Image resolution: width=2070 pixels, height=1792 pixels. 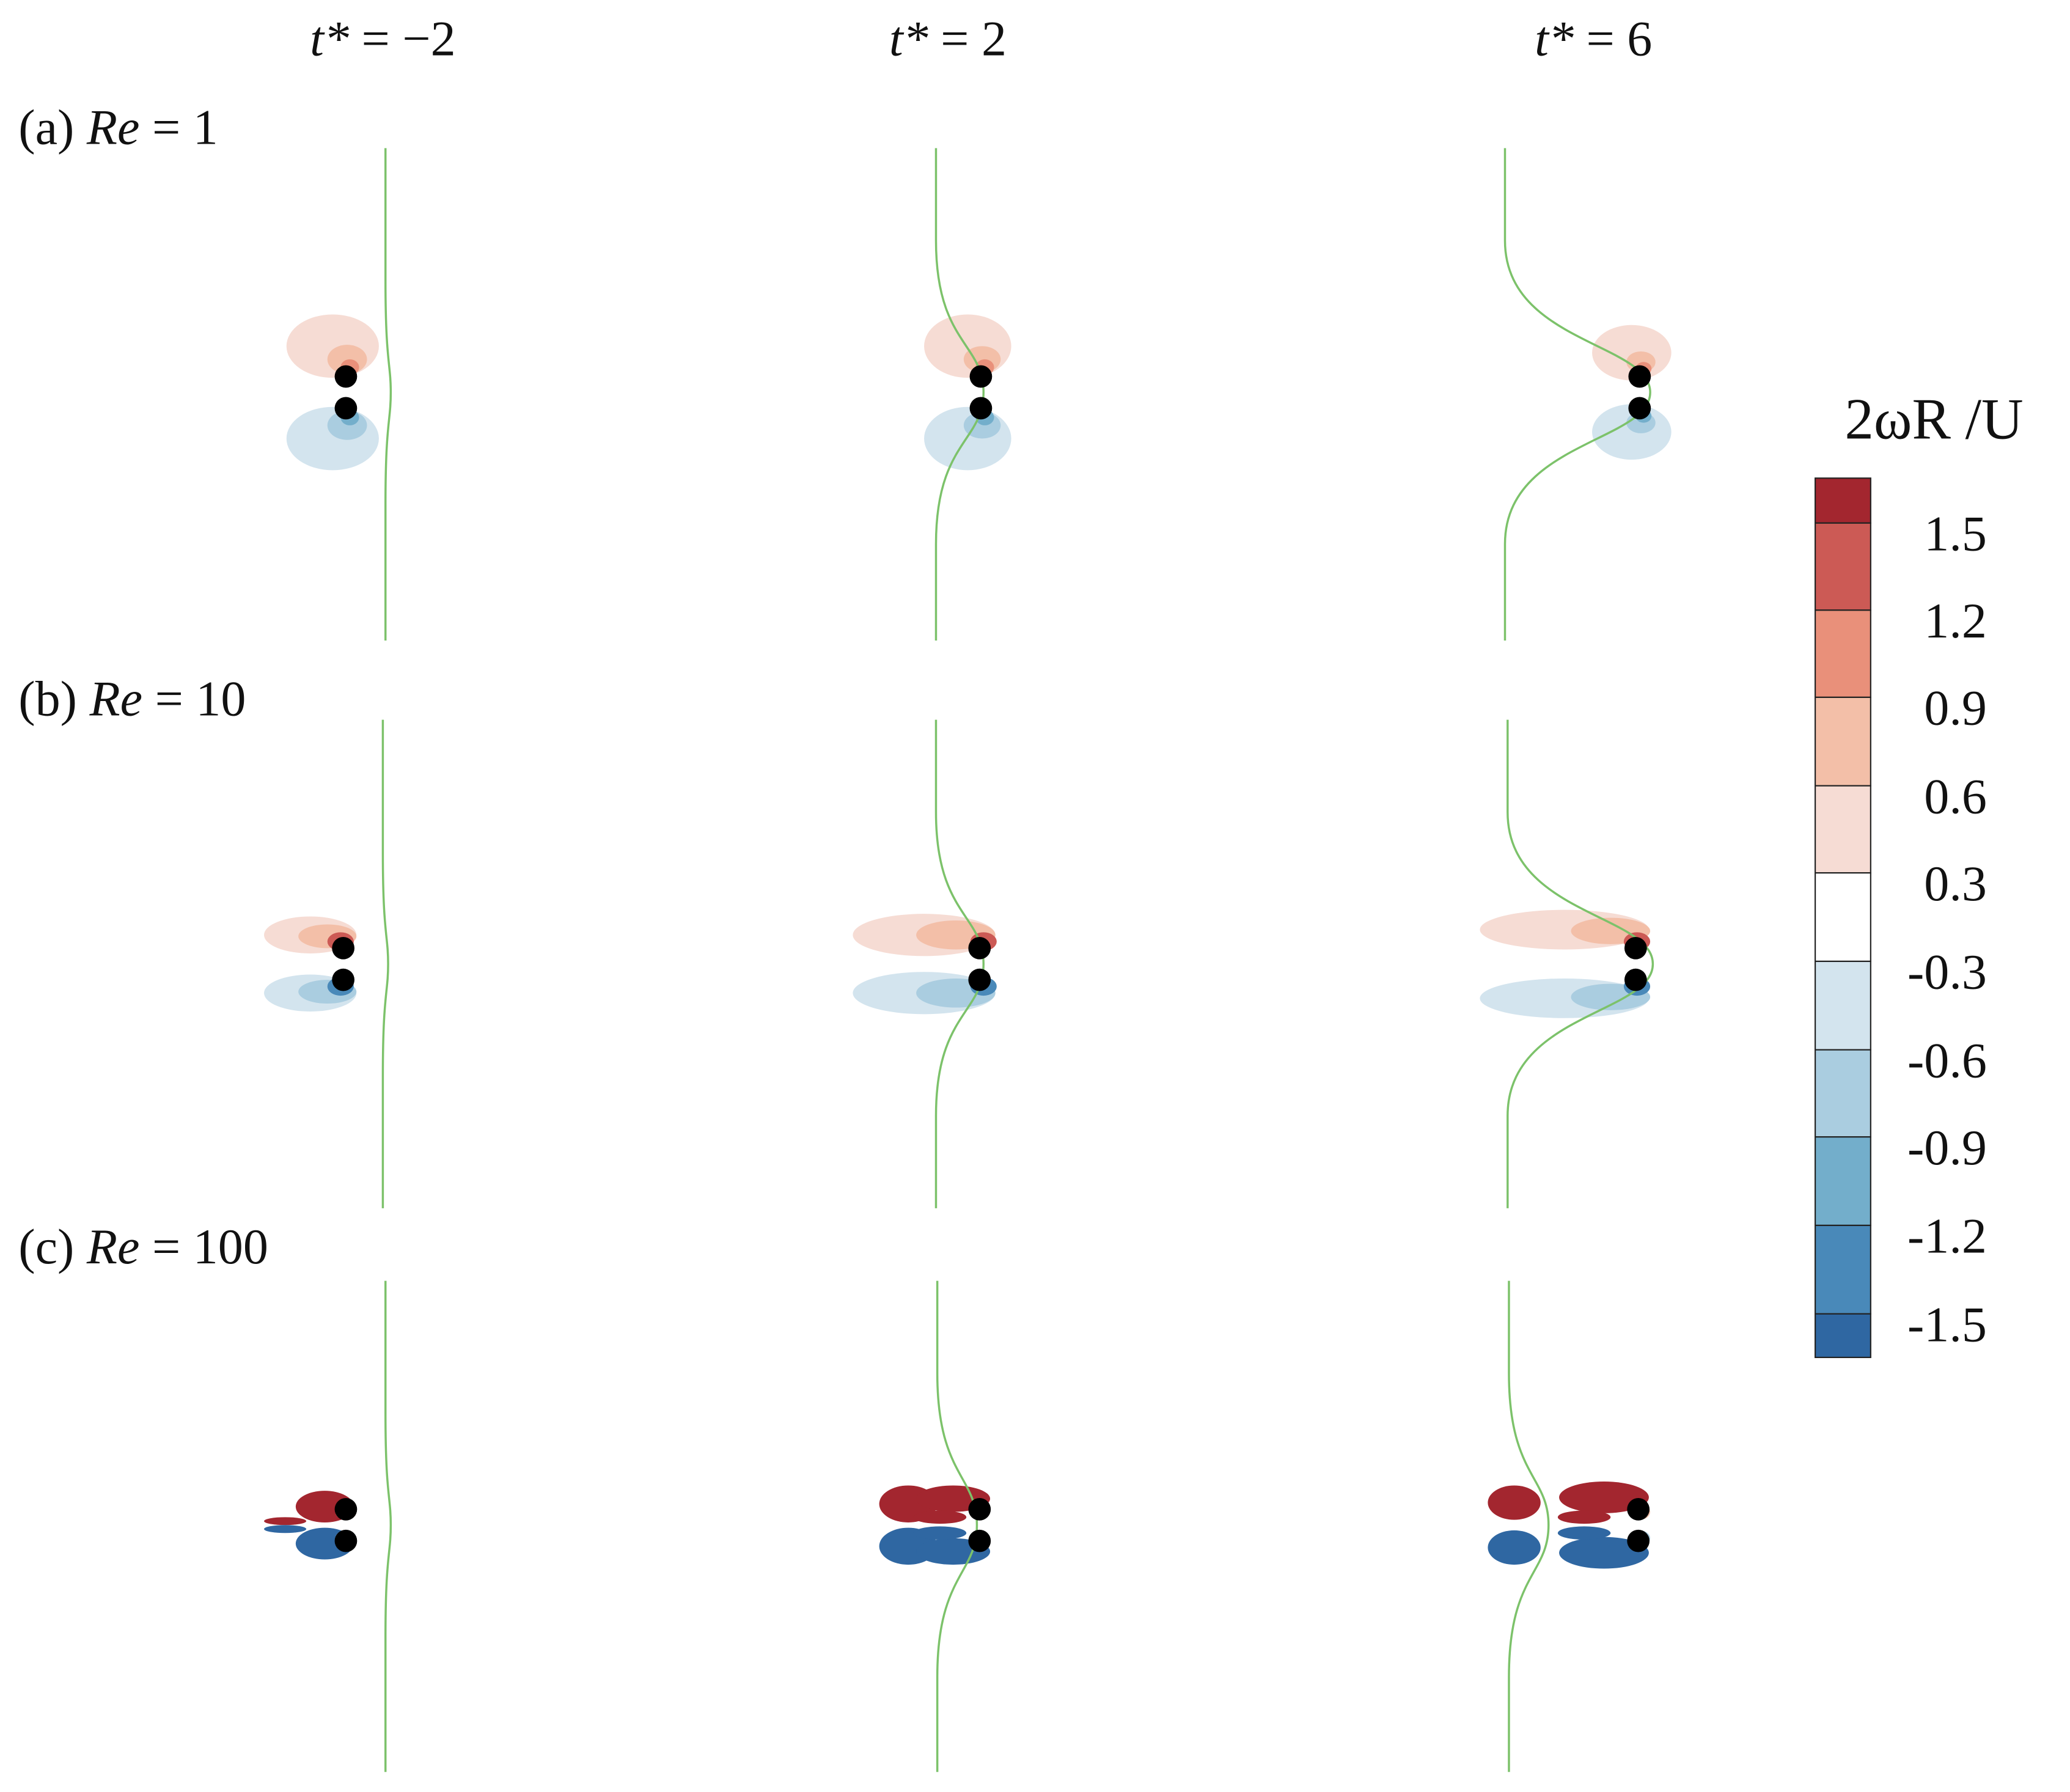 I want to click on row-label: (b) Re = 10, so click(x=132, y=699).